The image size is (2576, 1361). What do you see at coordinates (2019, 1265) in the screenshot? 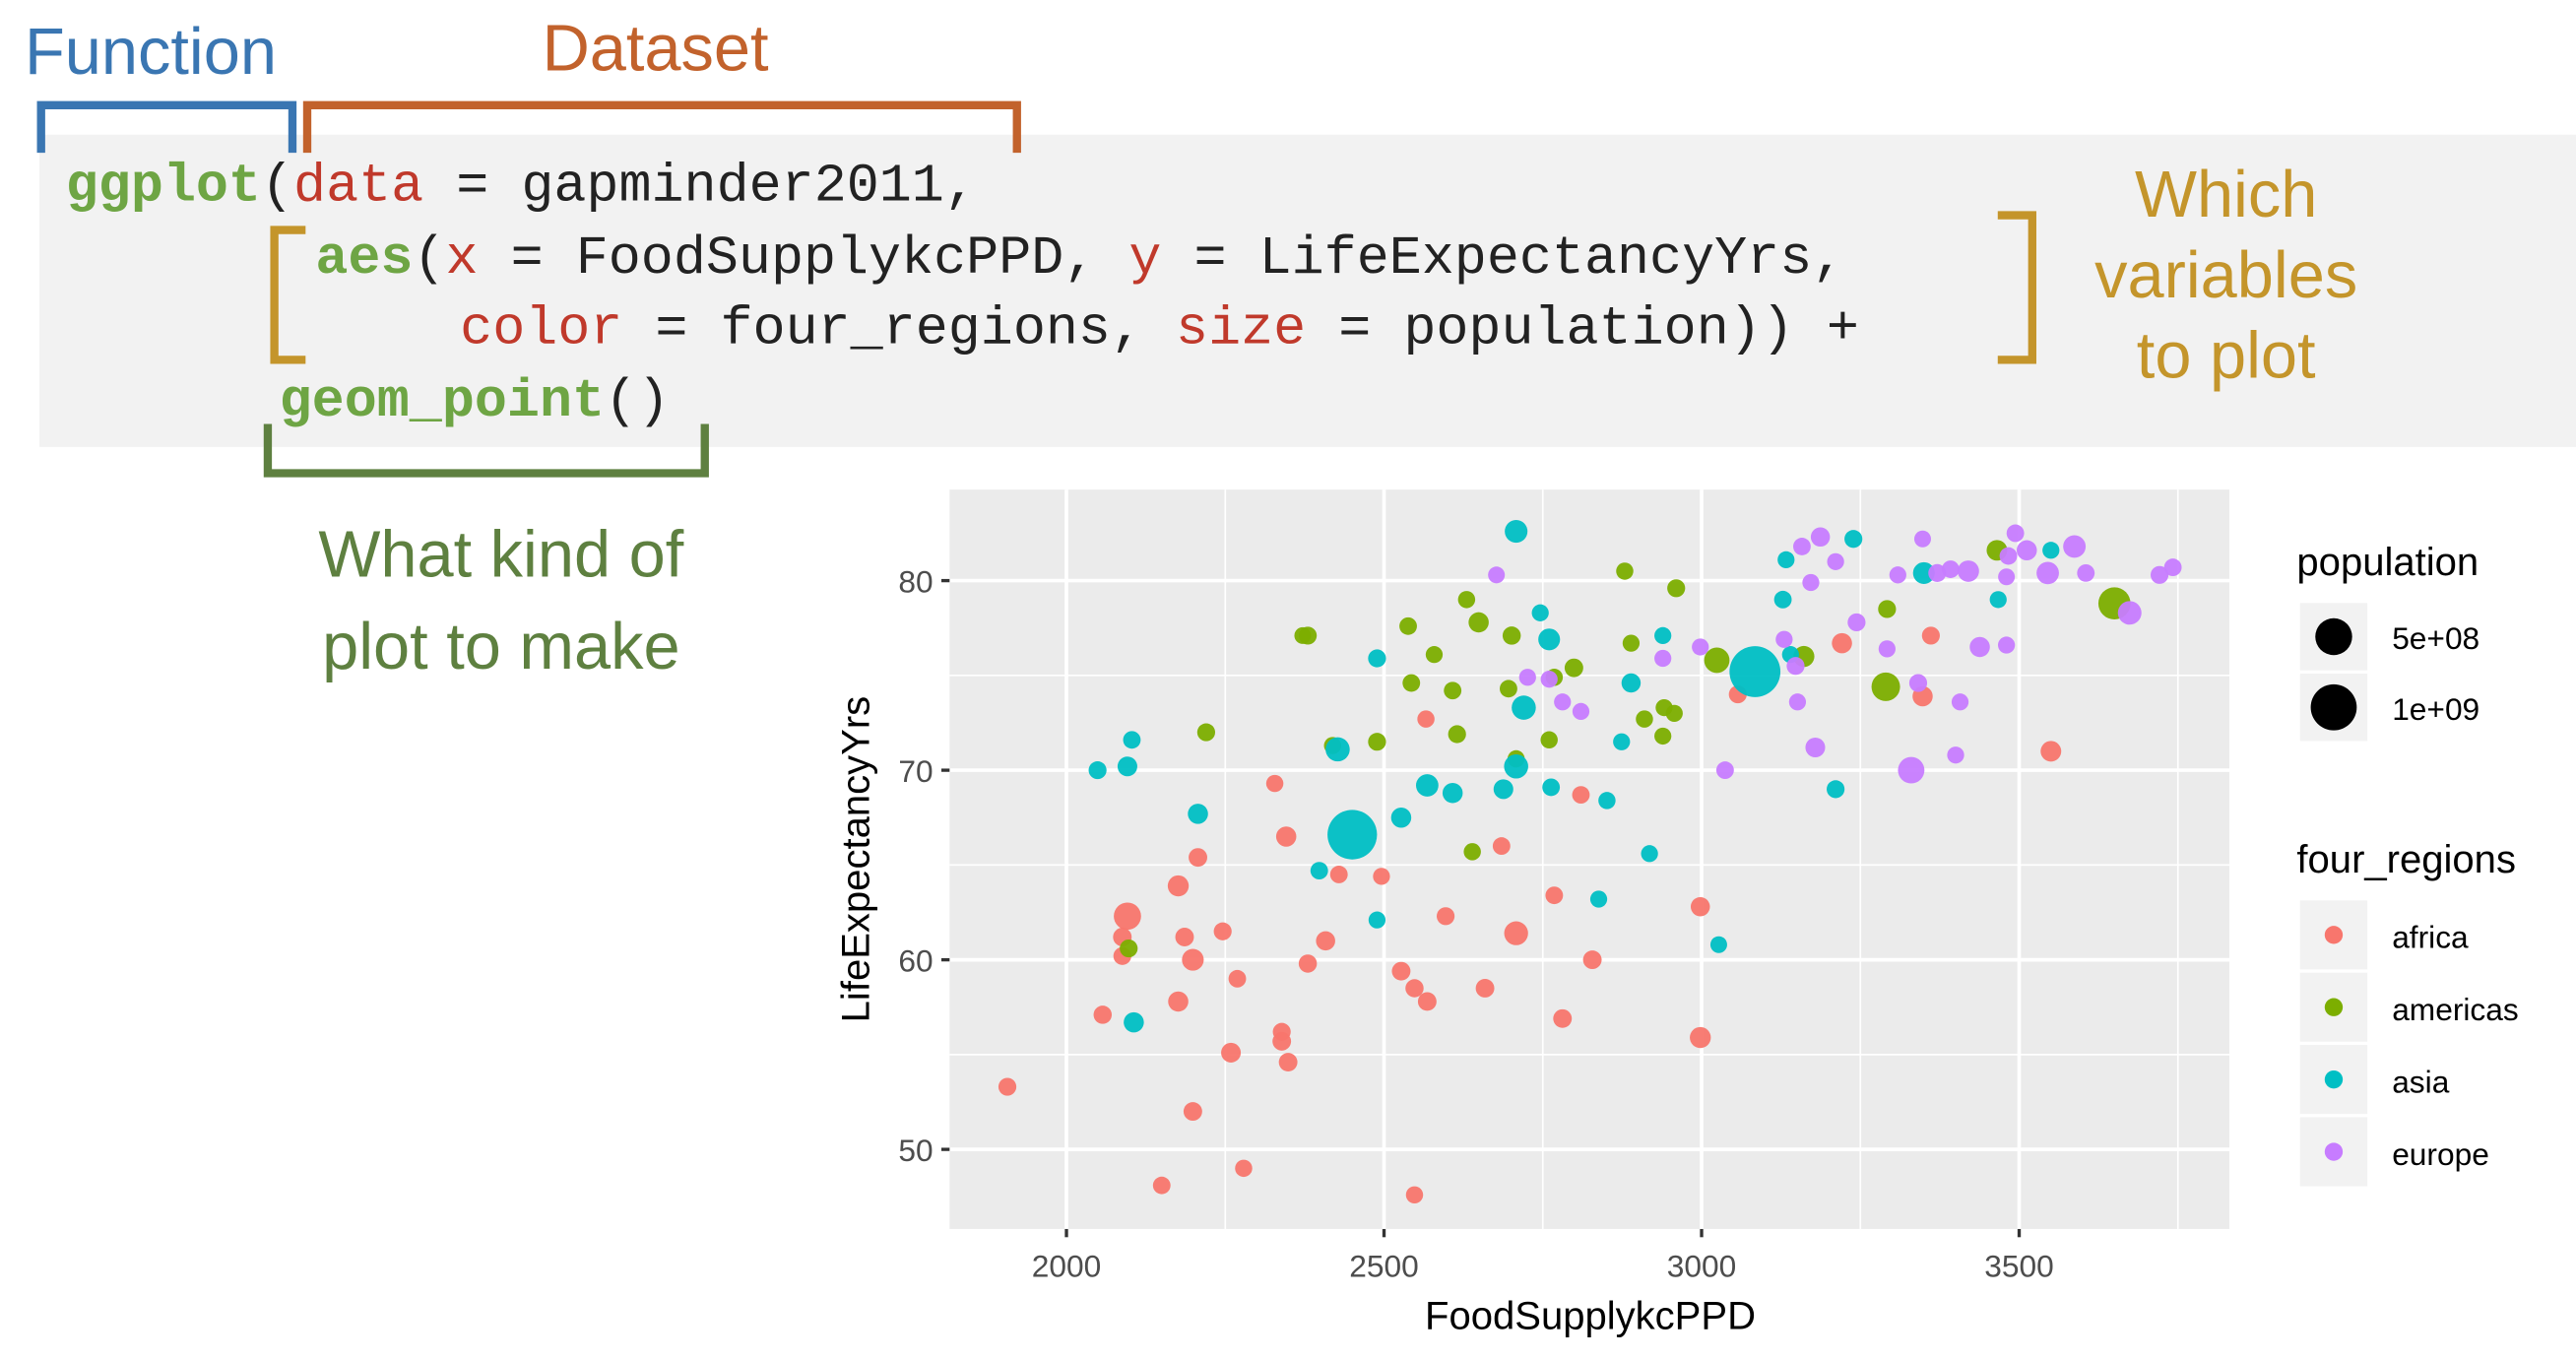
I see `x-tick-label: 3500` at bounding box center [2019, 1265].